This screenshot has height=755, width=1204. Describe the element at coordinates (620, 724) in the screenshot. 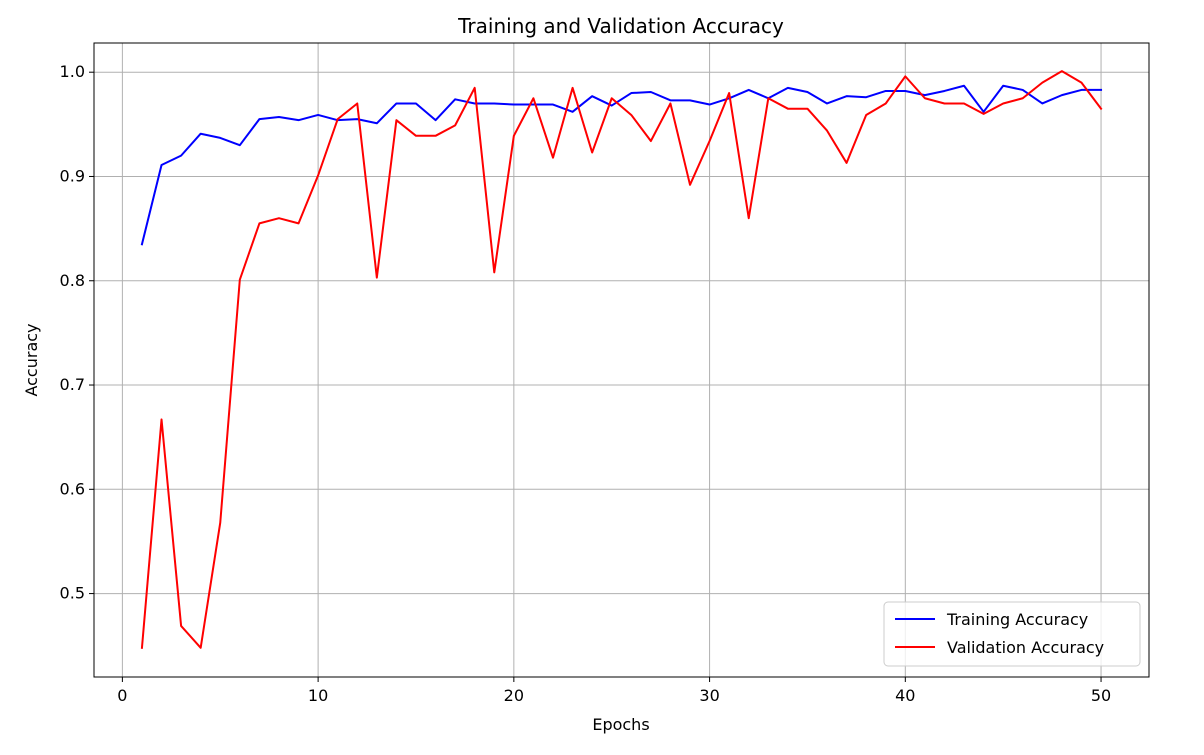

I see `x-axis-label: Epochs` at that location.